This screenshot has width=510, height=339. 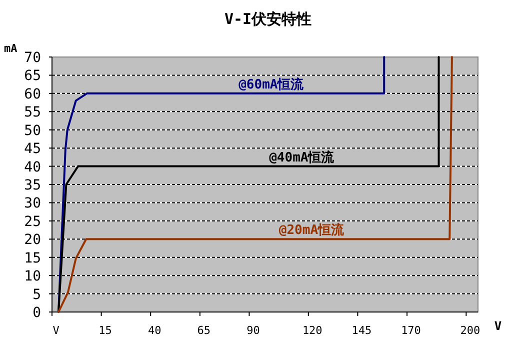 I want to click on y-tick-label: 55, so click(x=32, y=112).